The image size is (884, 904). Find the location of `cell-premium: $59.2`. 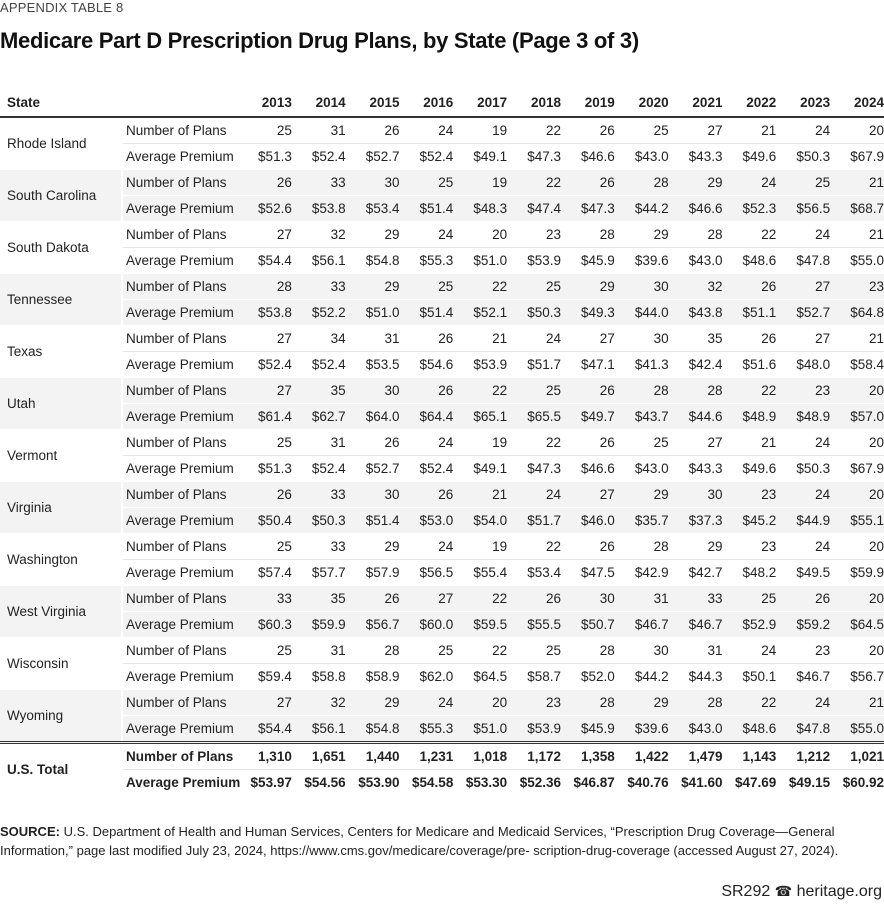

cell-premium: $59.2 is located at coordinates (803, 624).